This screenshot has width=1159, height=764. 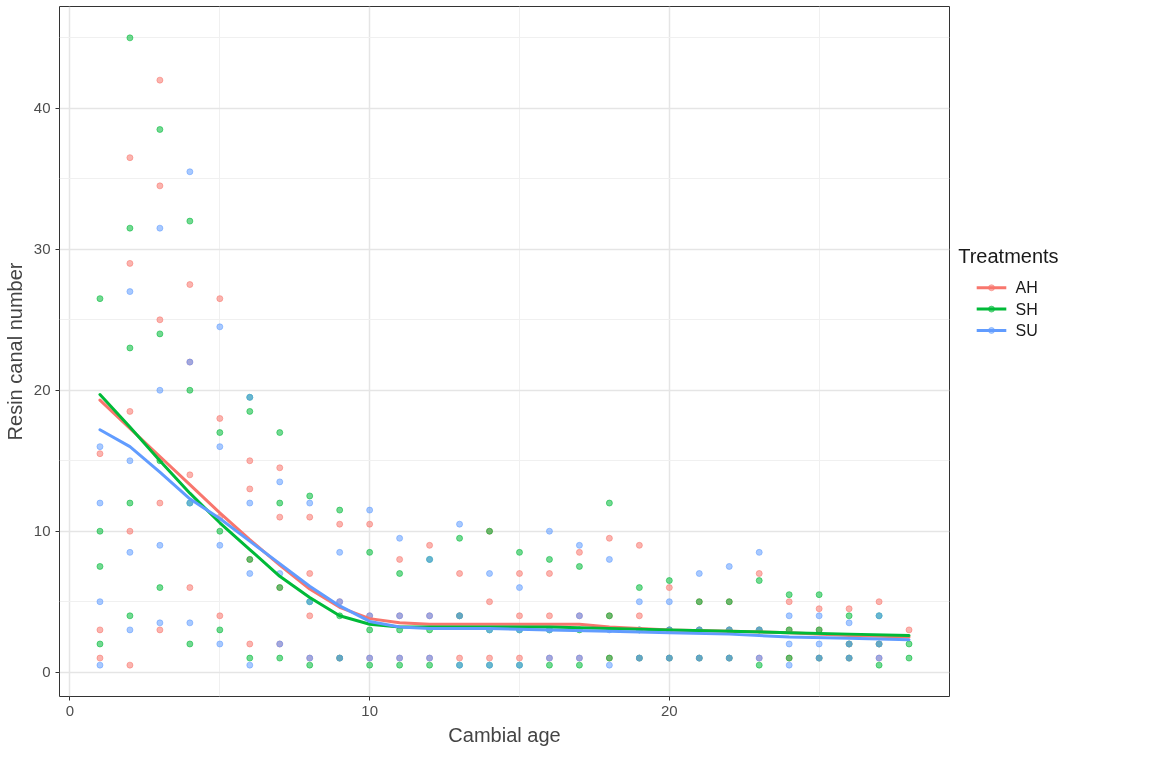 What do you see at coordinates (46, 672) in the screenshot?
I see `y-tick-label: 0` at bounding box center [46, 672].